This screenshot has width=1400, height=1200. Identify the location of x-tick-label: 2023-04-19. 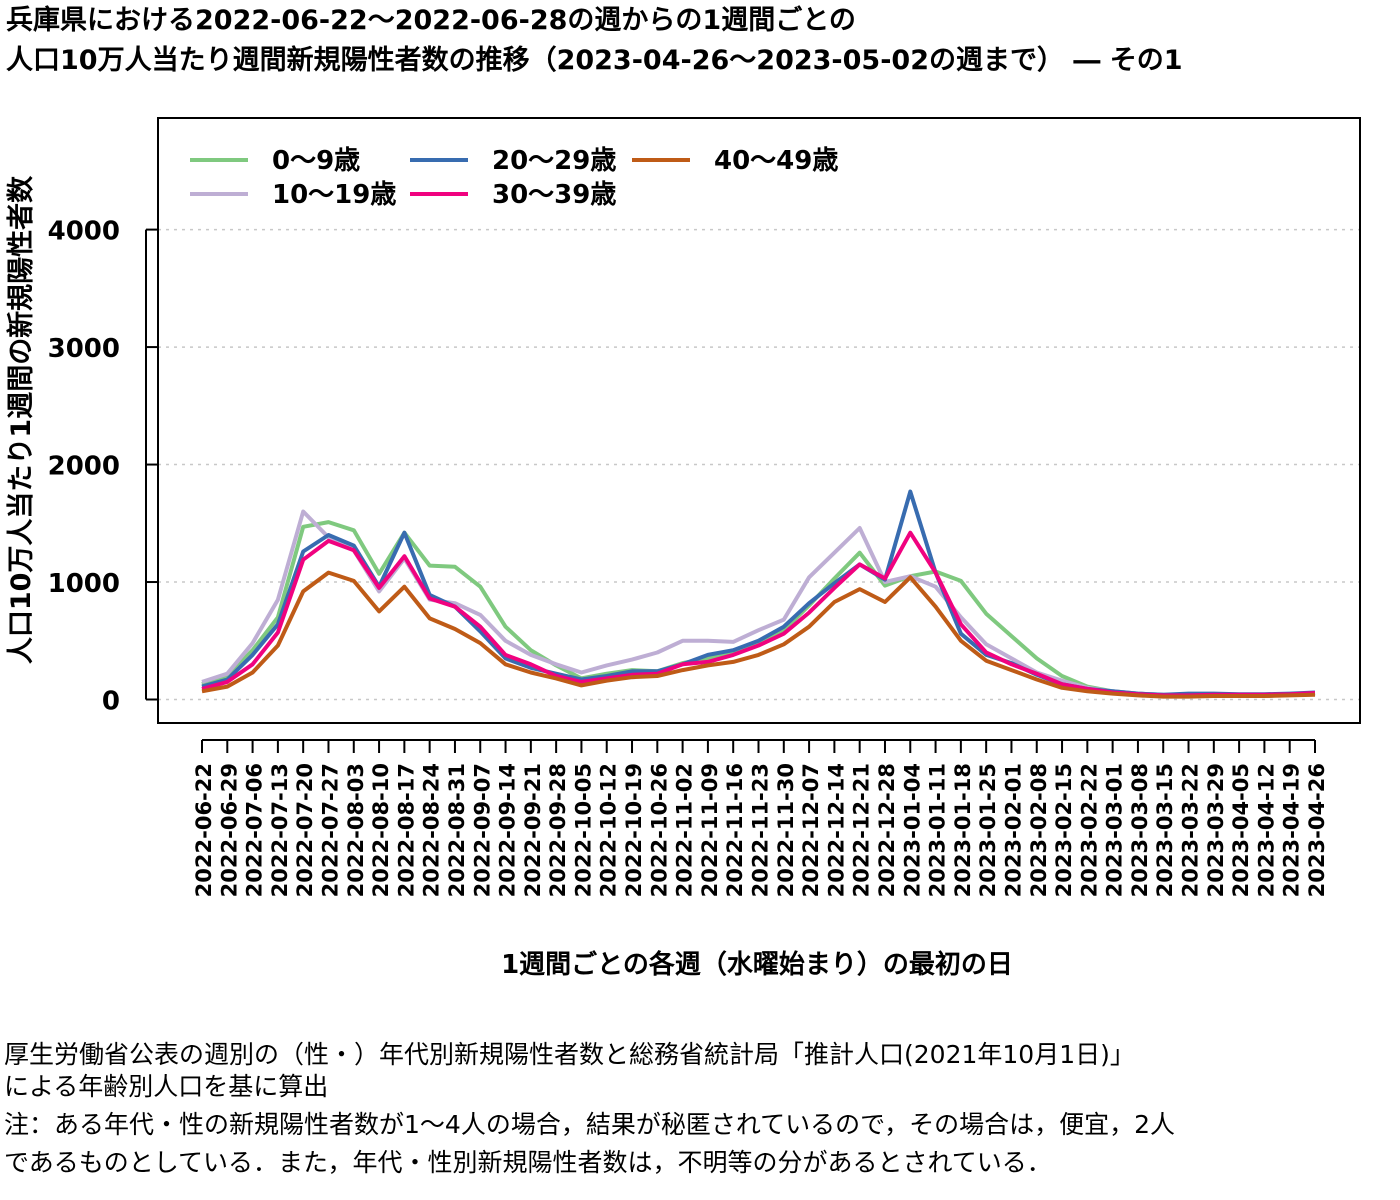
(1292, 830).